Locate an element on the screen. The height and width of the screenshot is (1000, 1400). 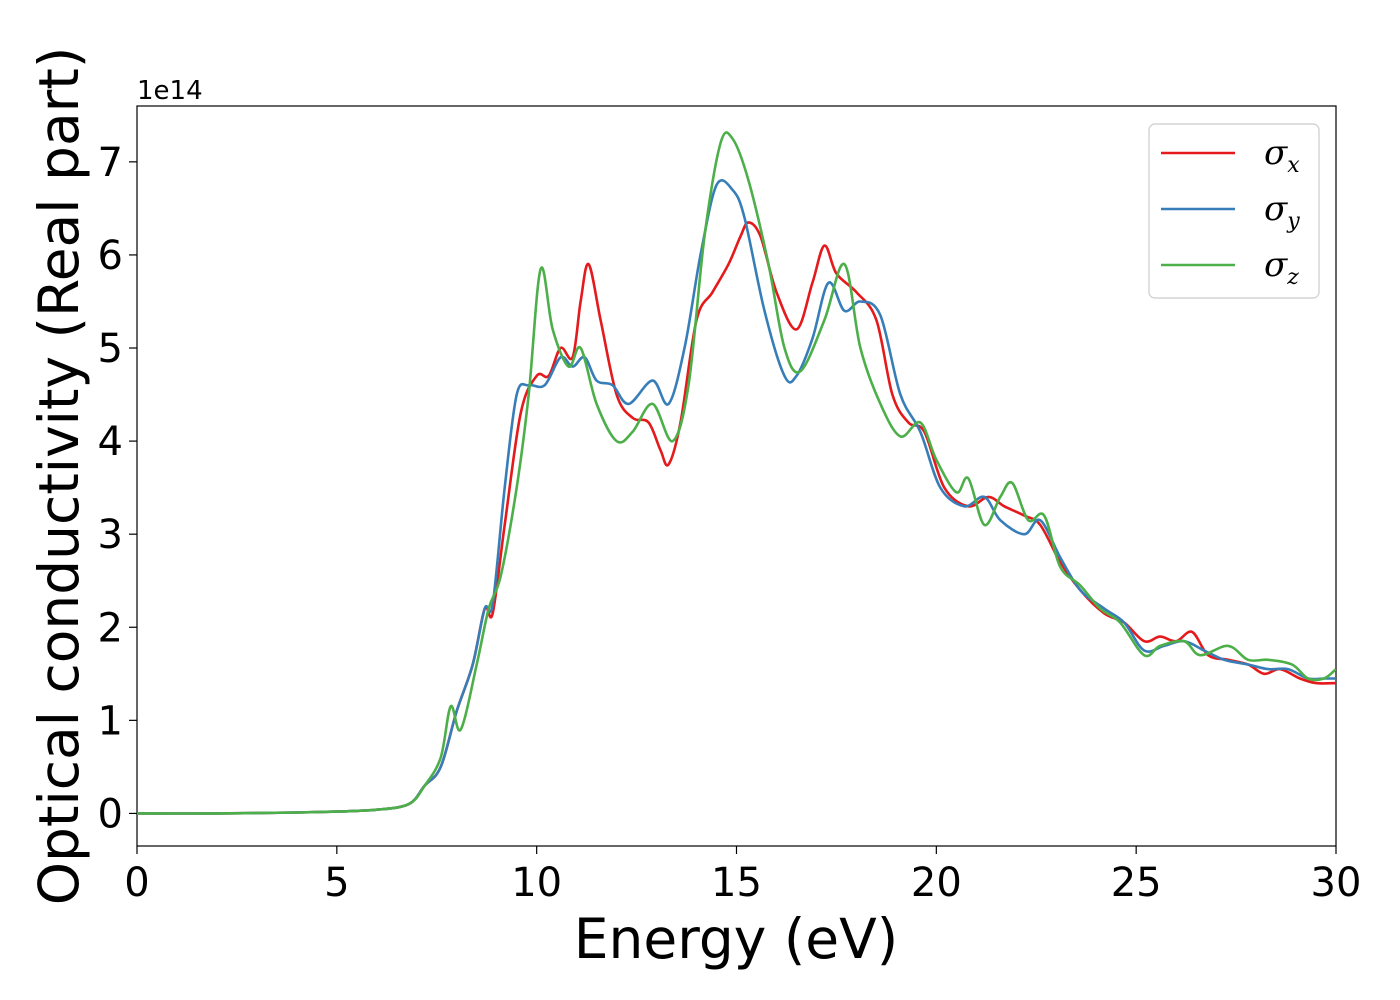
x-tick-label: 30 is located at coordinates (1336, 883).